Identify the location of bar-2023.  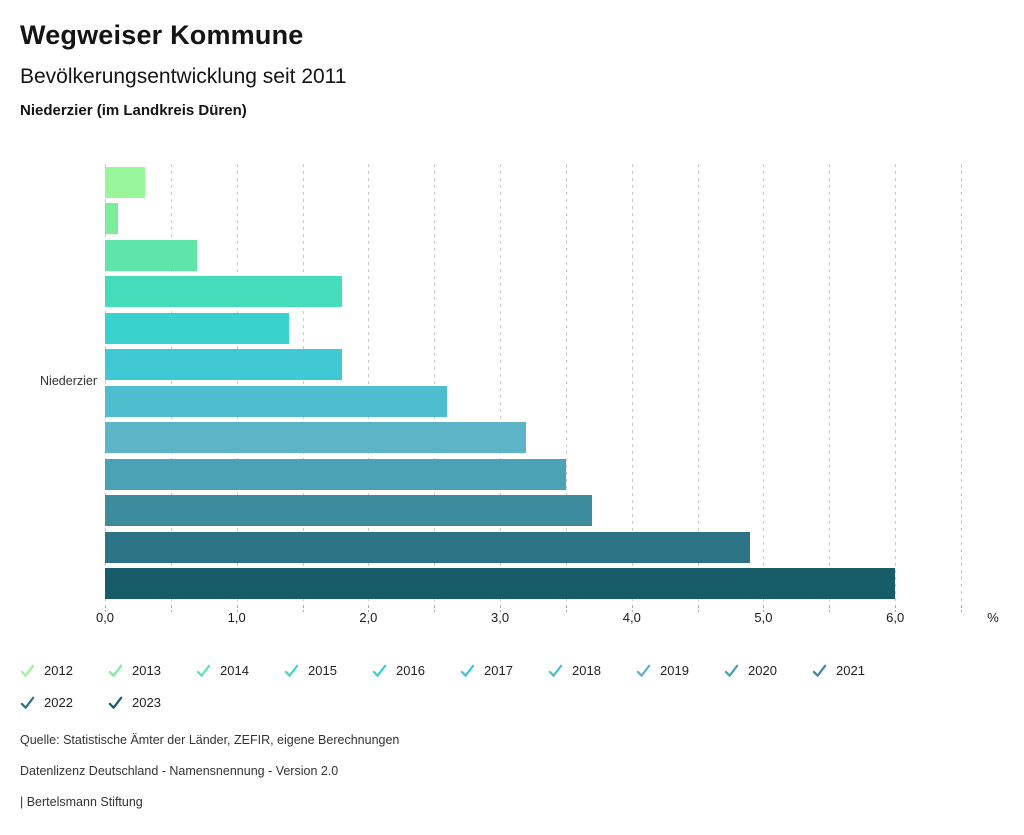
(500, 583).